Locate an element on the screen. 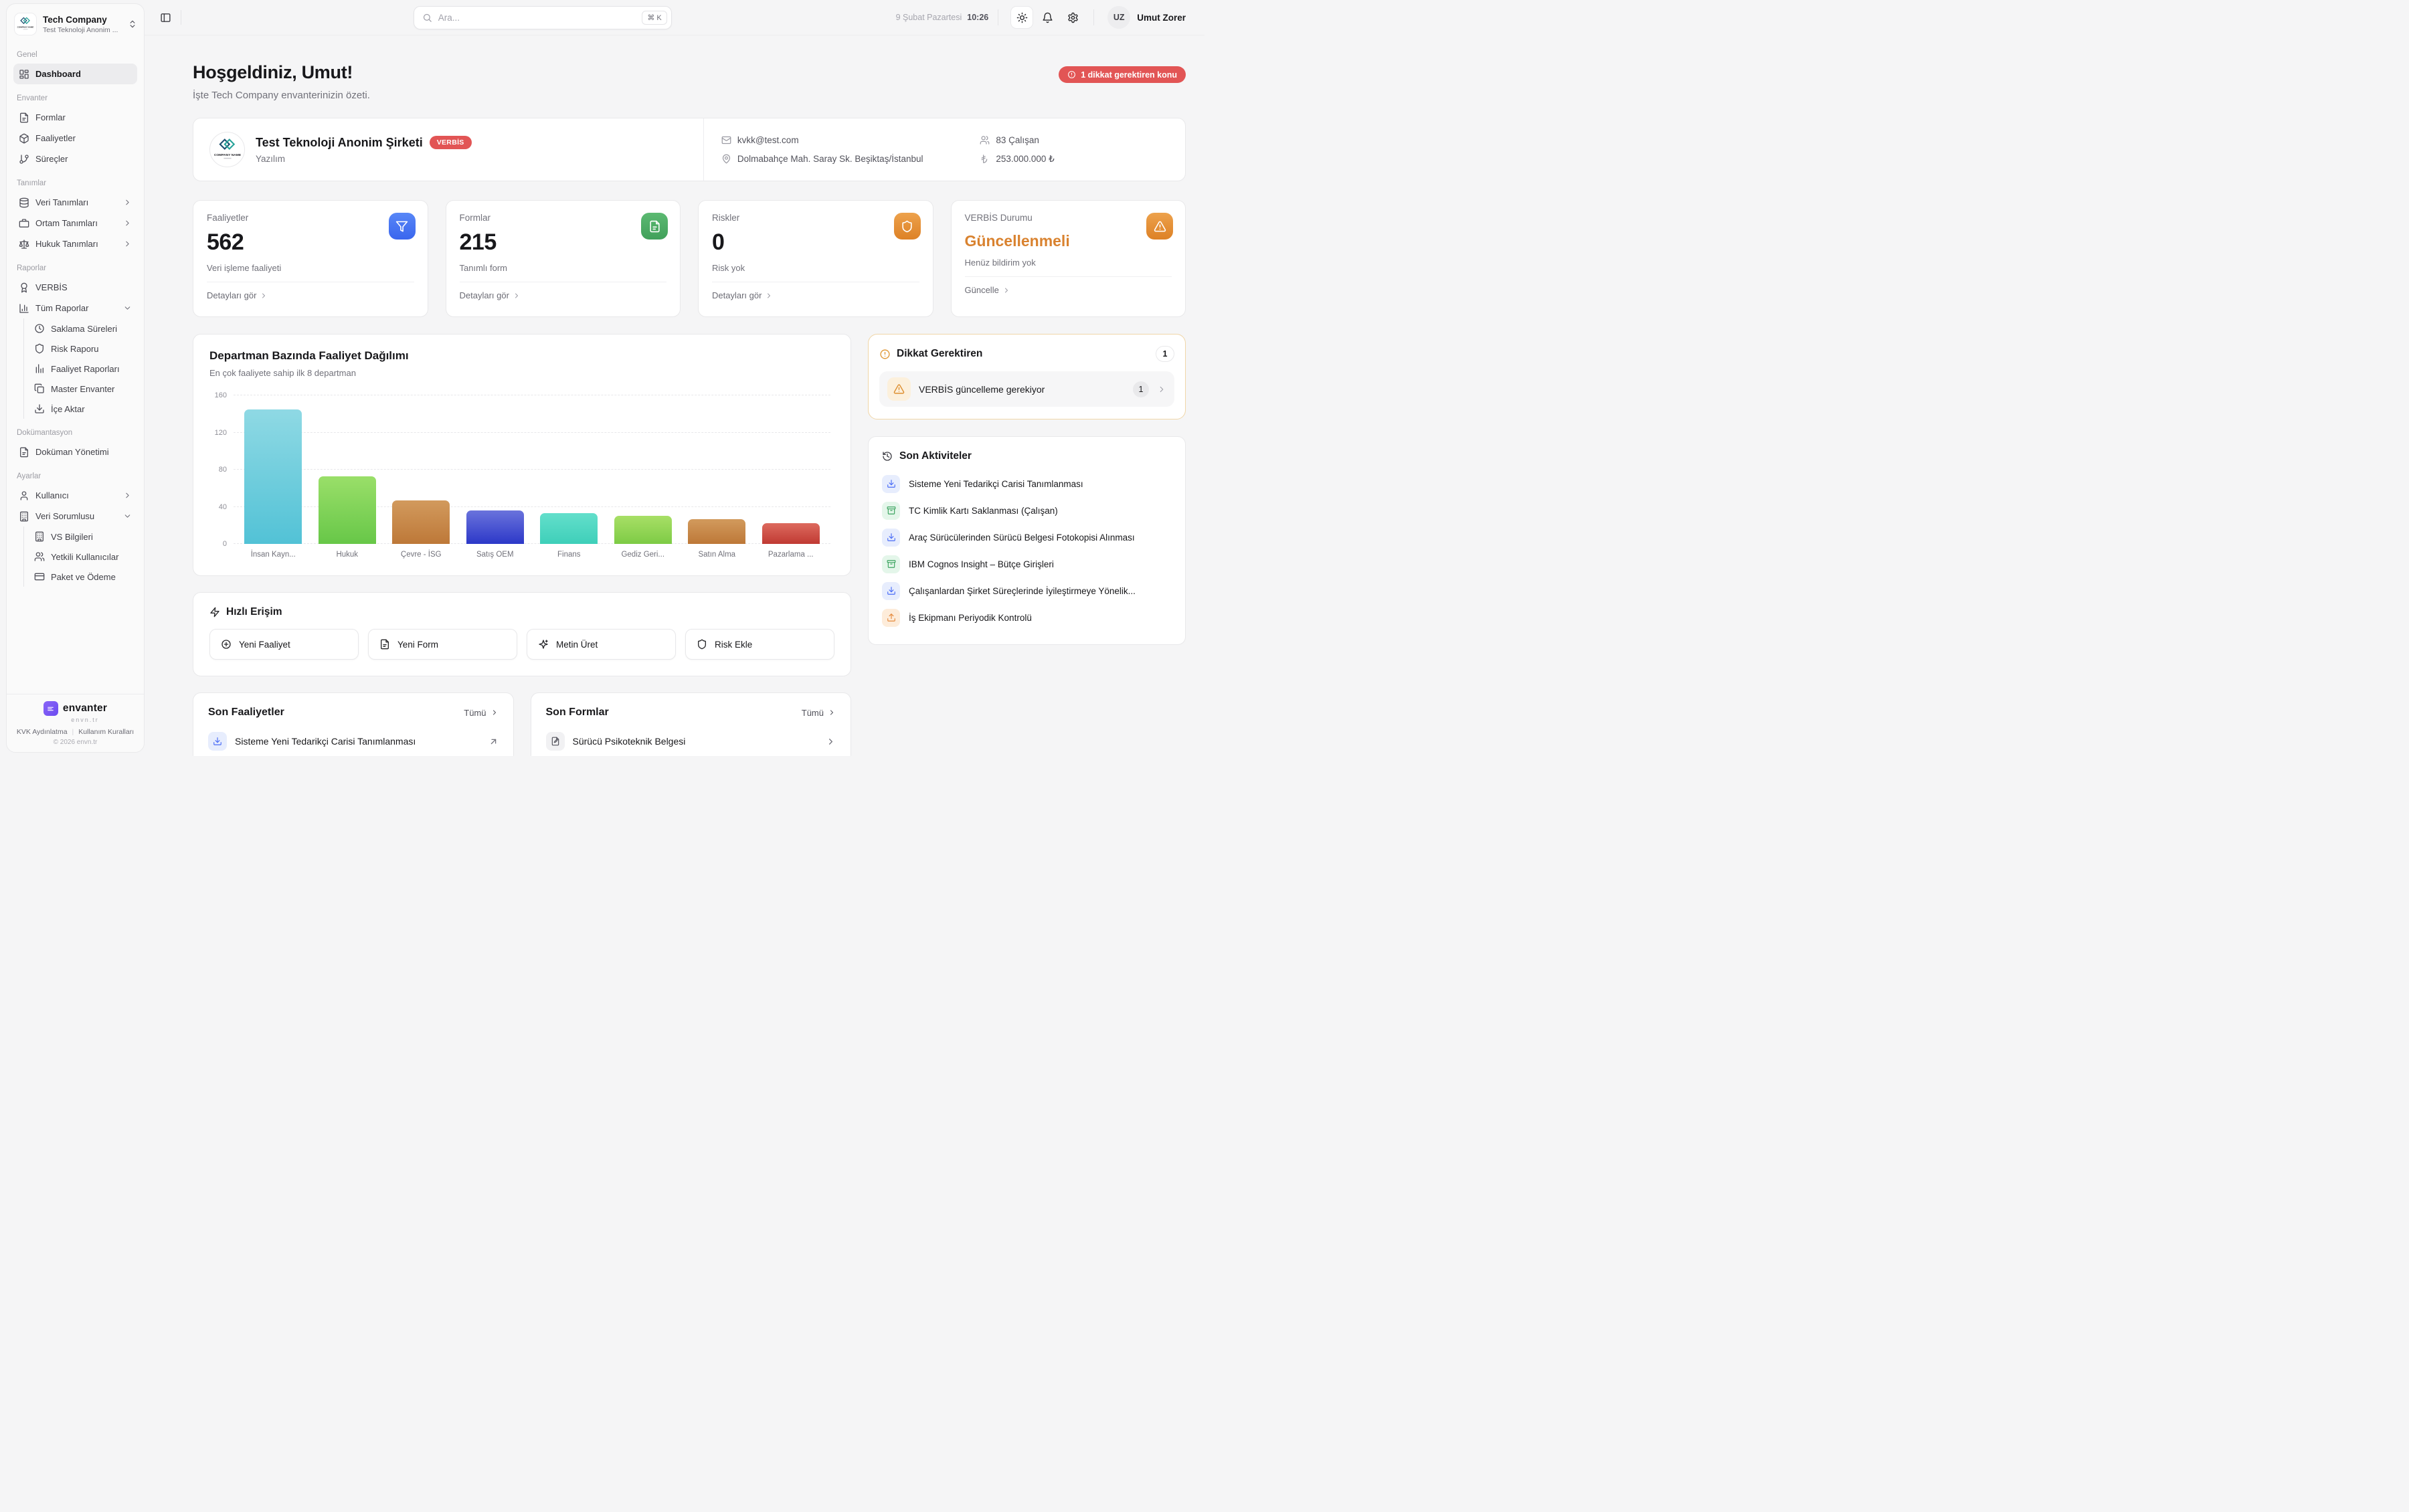 This screenshot has width=2409, height=1512. sidebar-item-faaliyet-raporlari: Faaliyet Raporları is located at coordinates (83, 369).